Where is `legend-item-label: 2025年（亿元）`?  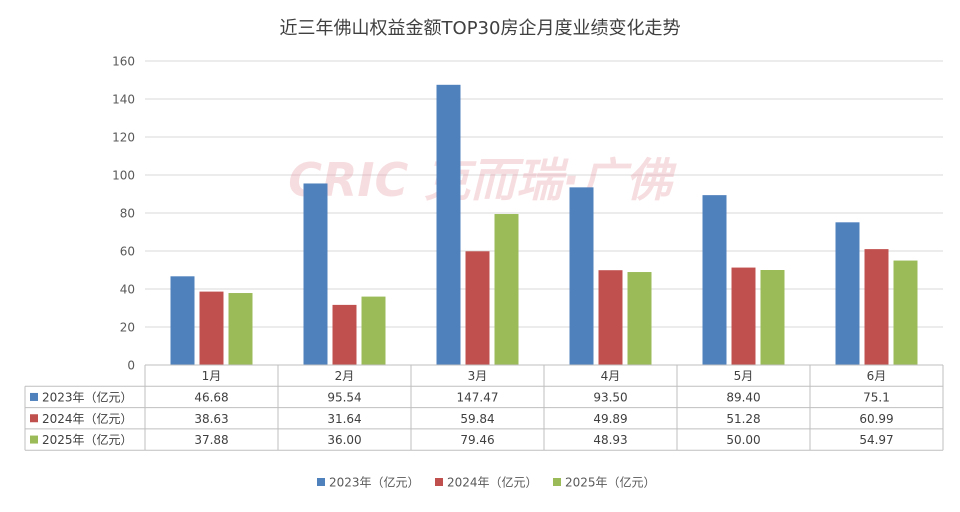
legend-item-label: 2025年（亿元） is located at coordinates (610, 482).